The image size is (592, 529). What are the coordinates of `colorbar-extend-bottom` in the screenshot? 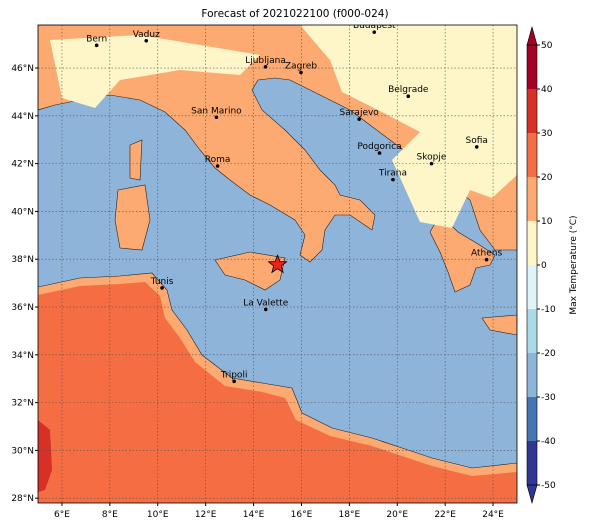 It's located at (532, 494).